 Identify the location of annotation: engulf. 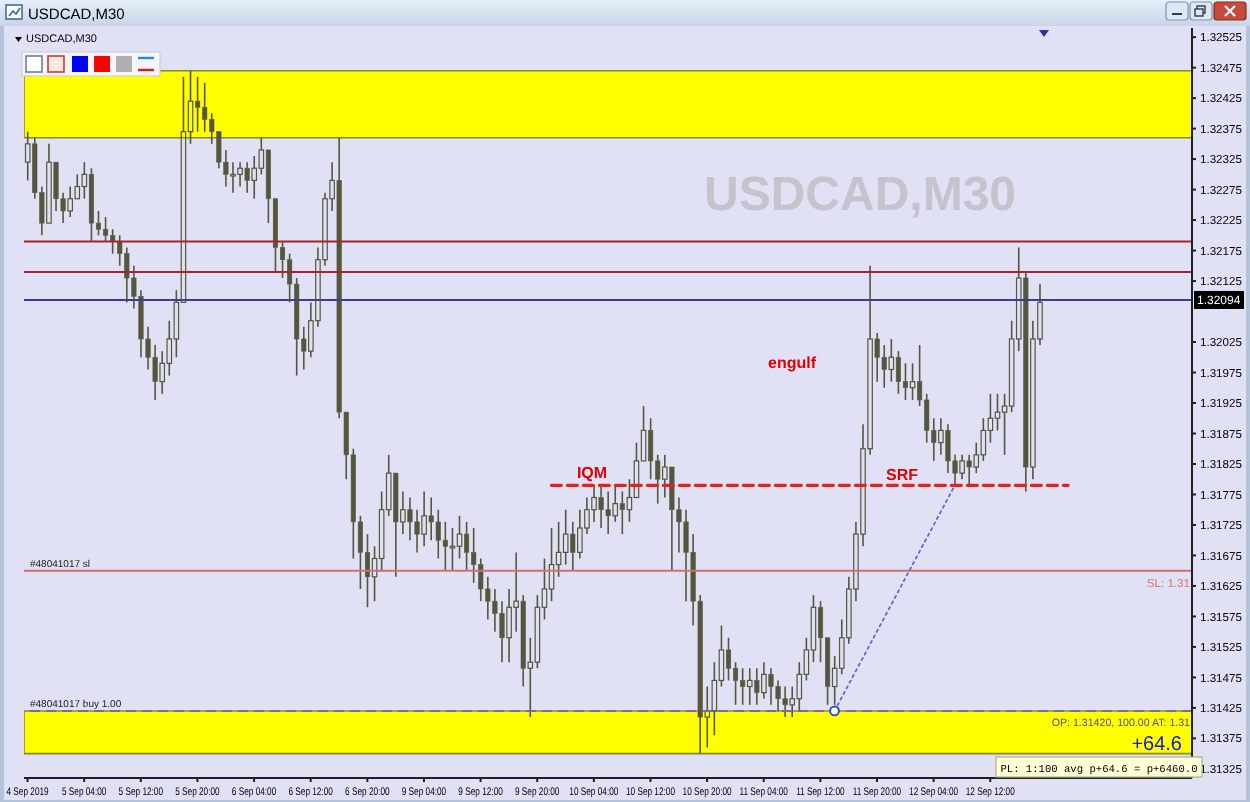
(792, 363).